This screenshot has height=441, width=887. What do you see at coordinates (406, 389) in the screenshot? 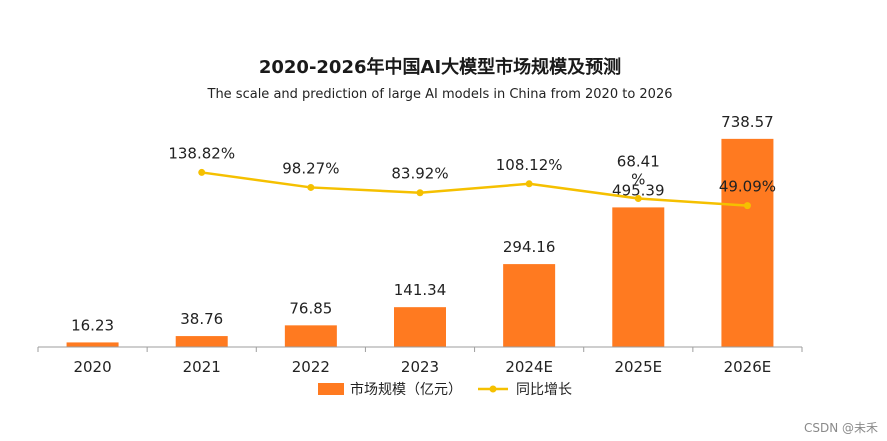
I see `legend-bar-label: 市场规模（亿元）` at bounding box center [406, 389].